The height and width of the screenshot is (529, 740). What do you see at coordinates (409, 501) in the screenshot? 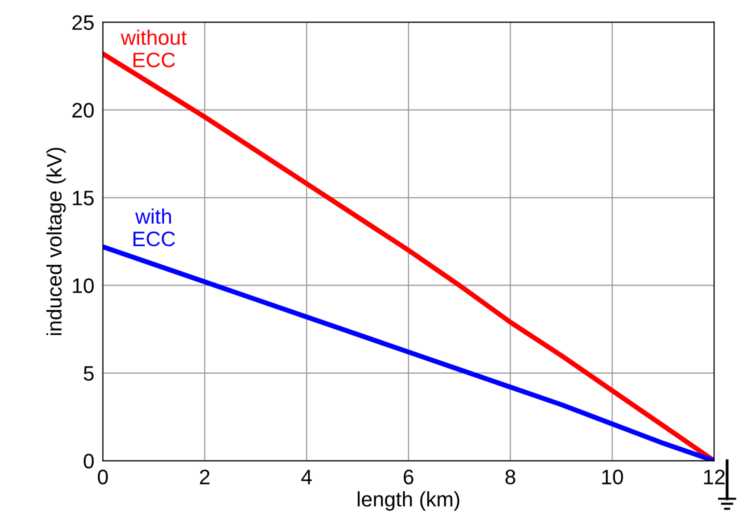
I see `x-axis-title: length (km)` at bounding box center [409, 501].